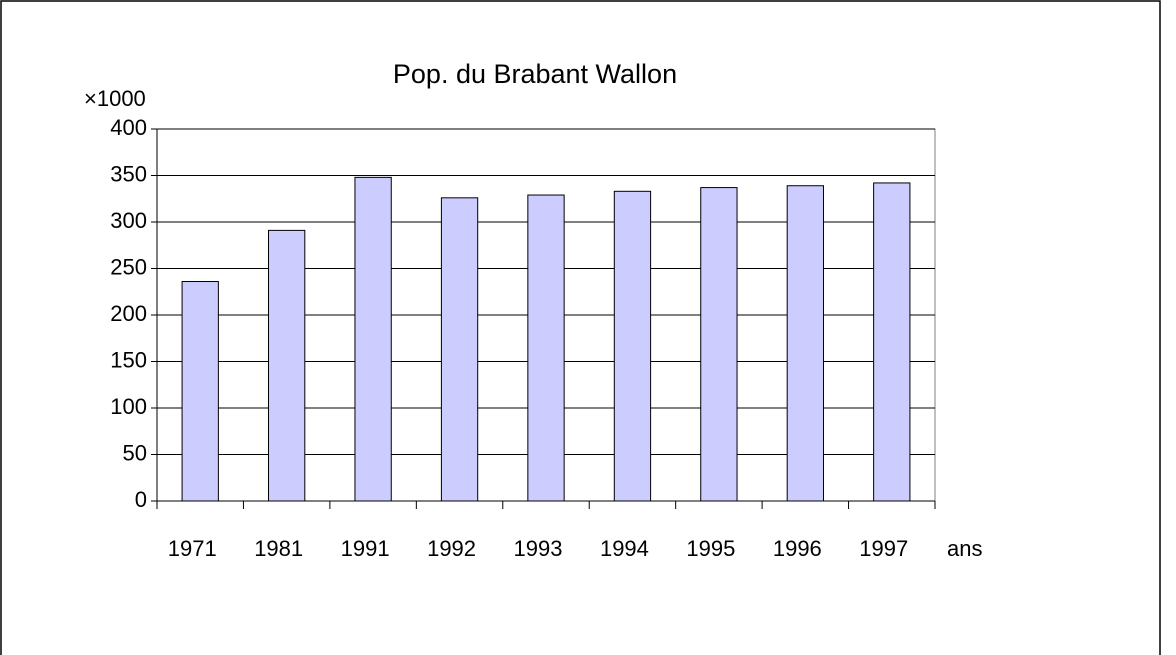 Image resolution: width=1176 pixels, height=655 pixels. Describe the element at coordinates (141, 499) in the screenshot. I see `y-tick-label: 0` at that location.